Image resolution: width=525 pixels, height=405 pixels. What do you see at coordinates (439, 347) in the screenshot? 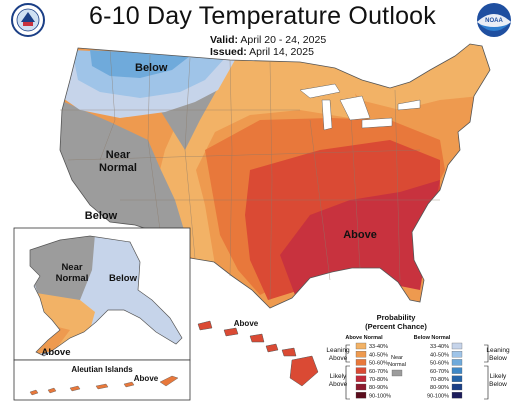
I see `legend-below-label-0: 33-40%` at bounding box center [439, 347].